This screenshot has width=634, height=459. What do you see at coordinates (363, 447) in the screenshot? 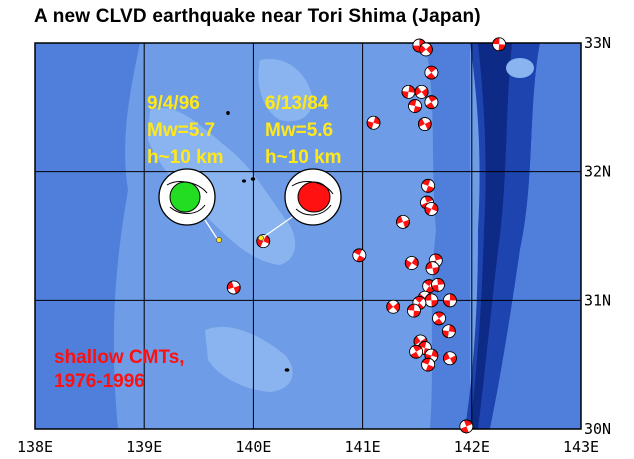
I see `longitude-tick-label: 141E` at bounding box center [363, 447].